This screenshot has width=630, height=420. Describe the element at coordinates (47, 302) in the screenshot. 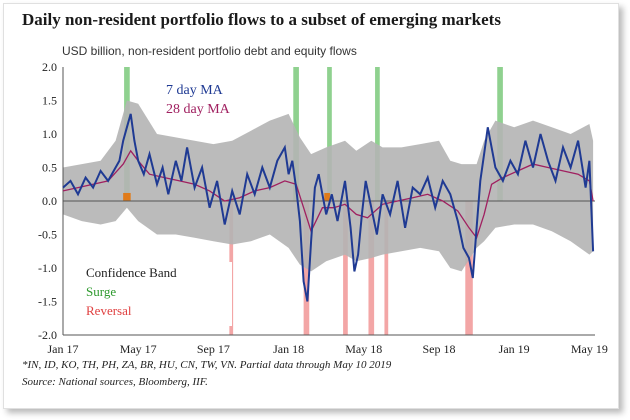

I see `y-tick-label: -1.5` at that location.